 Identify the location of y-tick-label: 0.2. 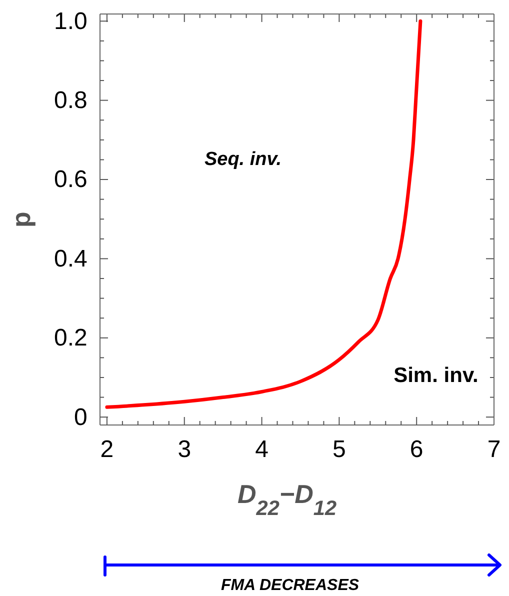
(71, 338).